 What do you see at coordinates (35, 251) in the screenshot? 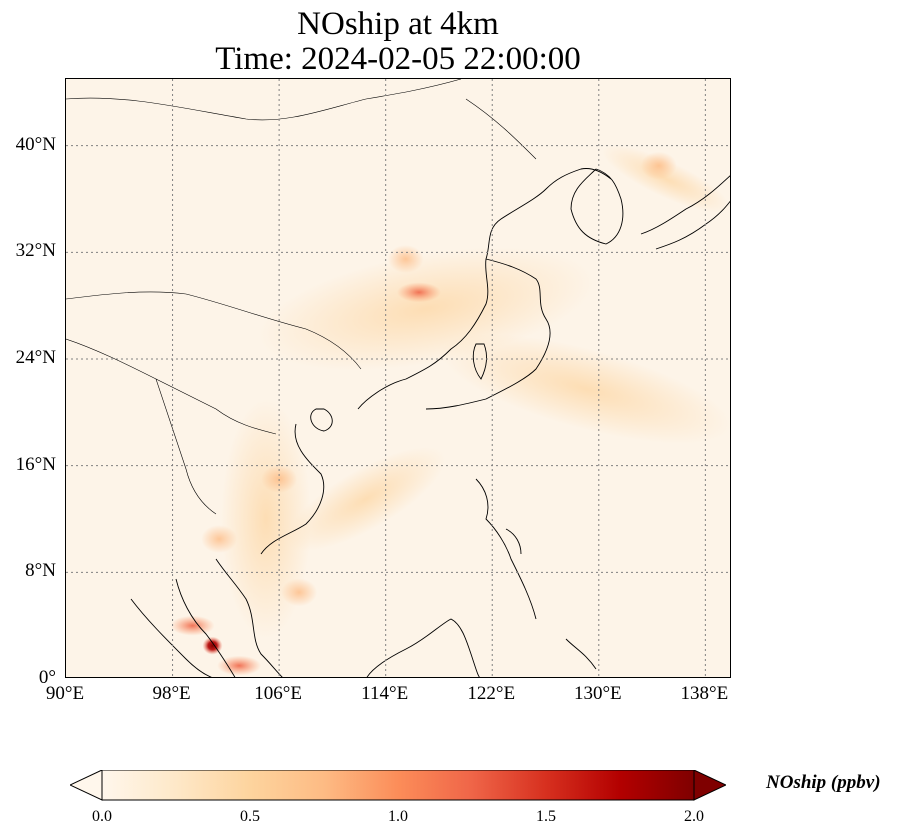
I see `y-tick-label: 32°N` at bounding box center [35, 251].